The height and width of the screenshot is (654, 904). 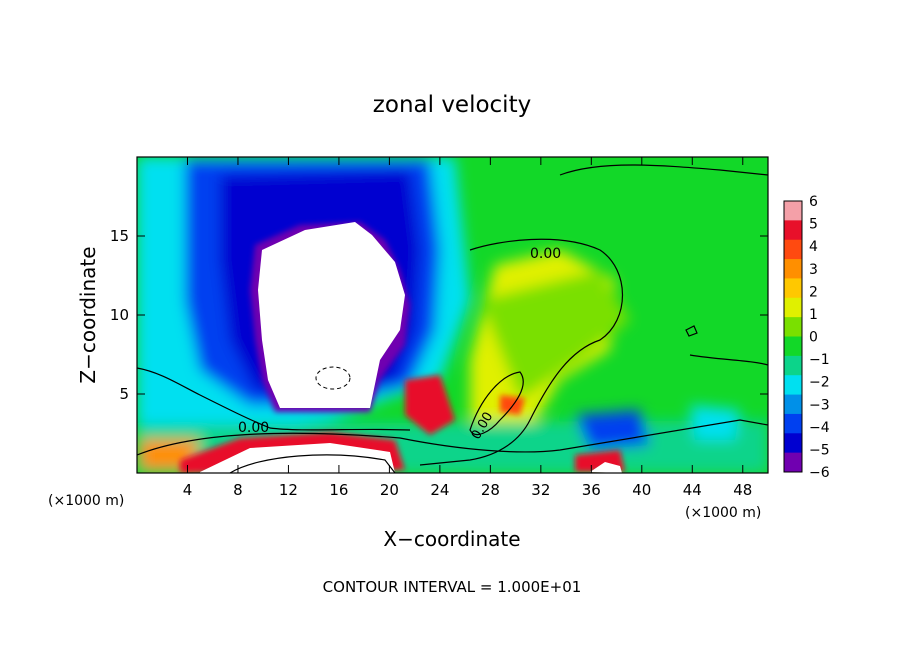 What do you see at coordinates (540, 490) in the screenshot?
I see `x-tick-label: 32` at bounding box center [540, 490].